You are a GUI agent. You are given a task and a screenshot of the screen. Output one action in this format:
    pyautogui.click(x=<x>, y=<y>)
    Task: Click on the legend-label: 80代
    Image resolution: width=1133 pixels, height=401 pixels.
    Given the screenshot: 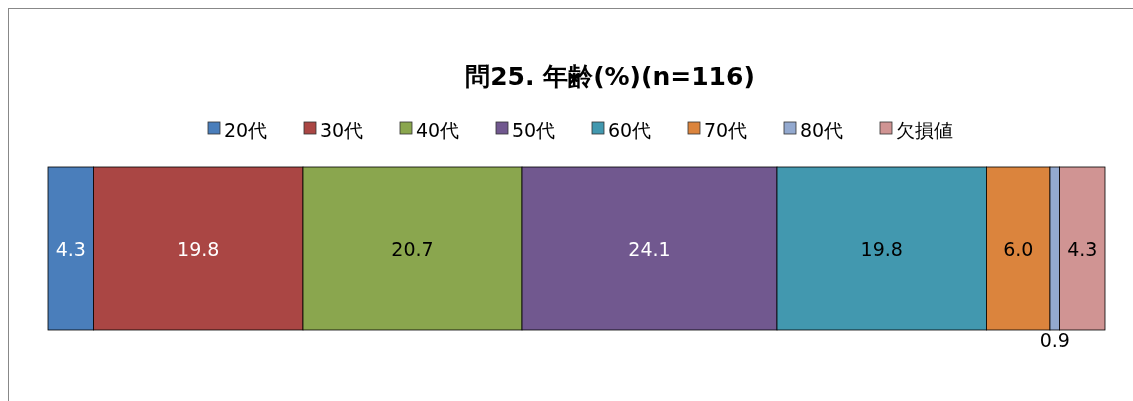 What is the action you would take?
    pyautogui.click(x=822, y=130)
    